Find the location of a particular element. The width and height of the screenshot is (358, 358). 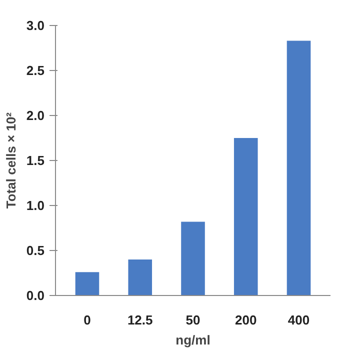

y-tick-label: 2.0 is located at coordinates (35, 115).